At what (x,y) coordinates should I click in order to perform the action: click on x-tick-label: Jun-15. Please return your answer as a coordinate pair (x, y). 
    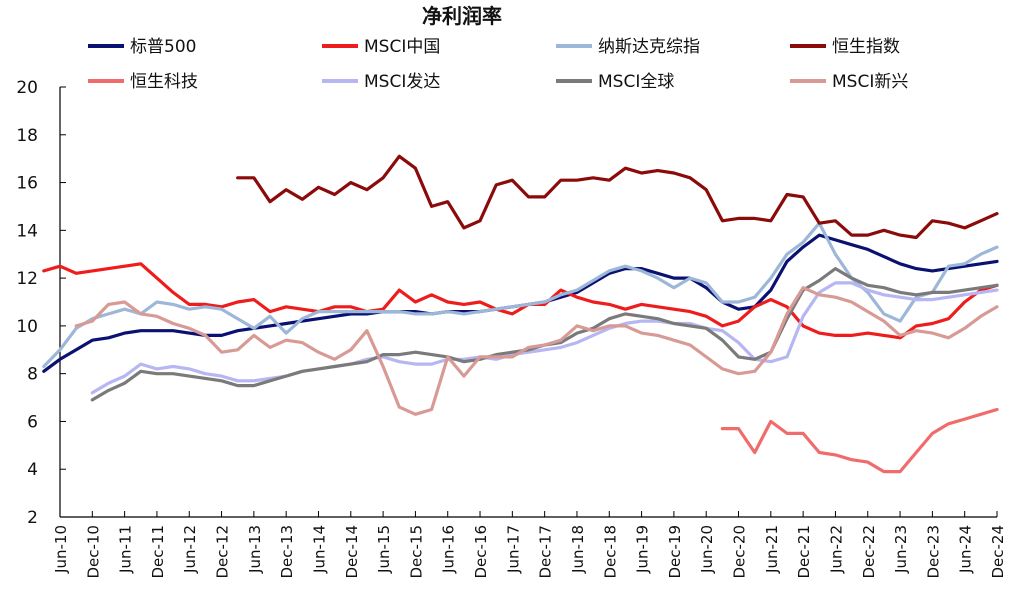
    Looking at the image, I should click on (384, 549).